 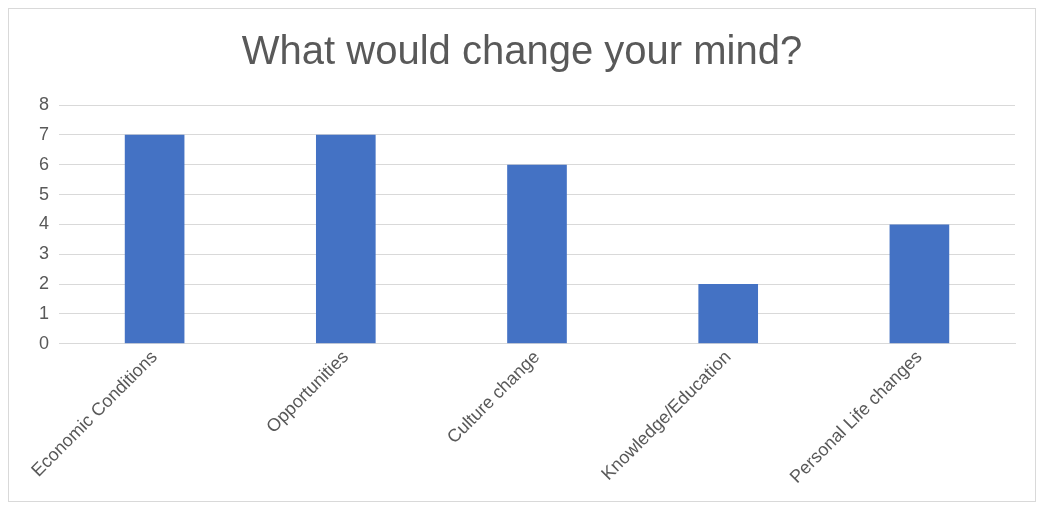 I want to click on y-tick-label: 4, so click(x=44, y=223).